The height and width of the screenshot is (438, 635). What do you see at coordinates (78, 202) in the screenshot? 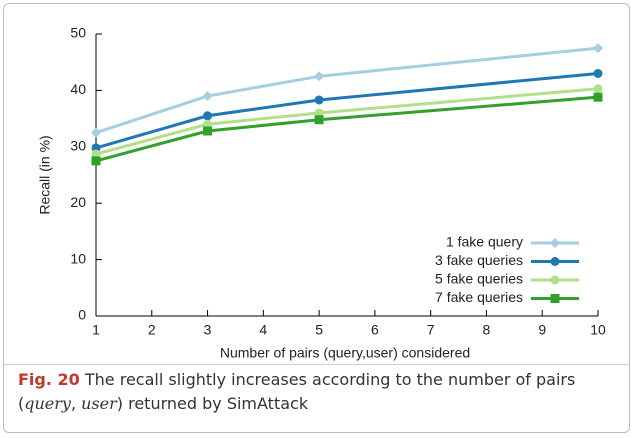
I see `y-tick-label: 20` at bounding box center [78, 202].